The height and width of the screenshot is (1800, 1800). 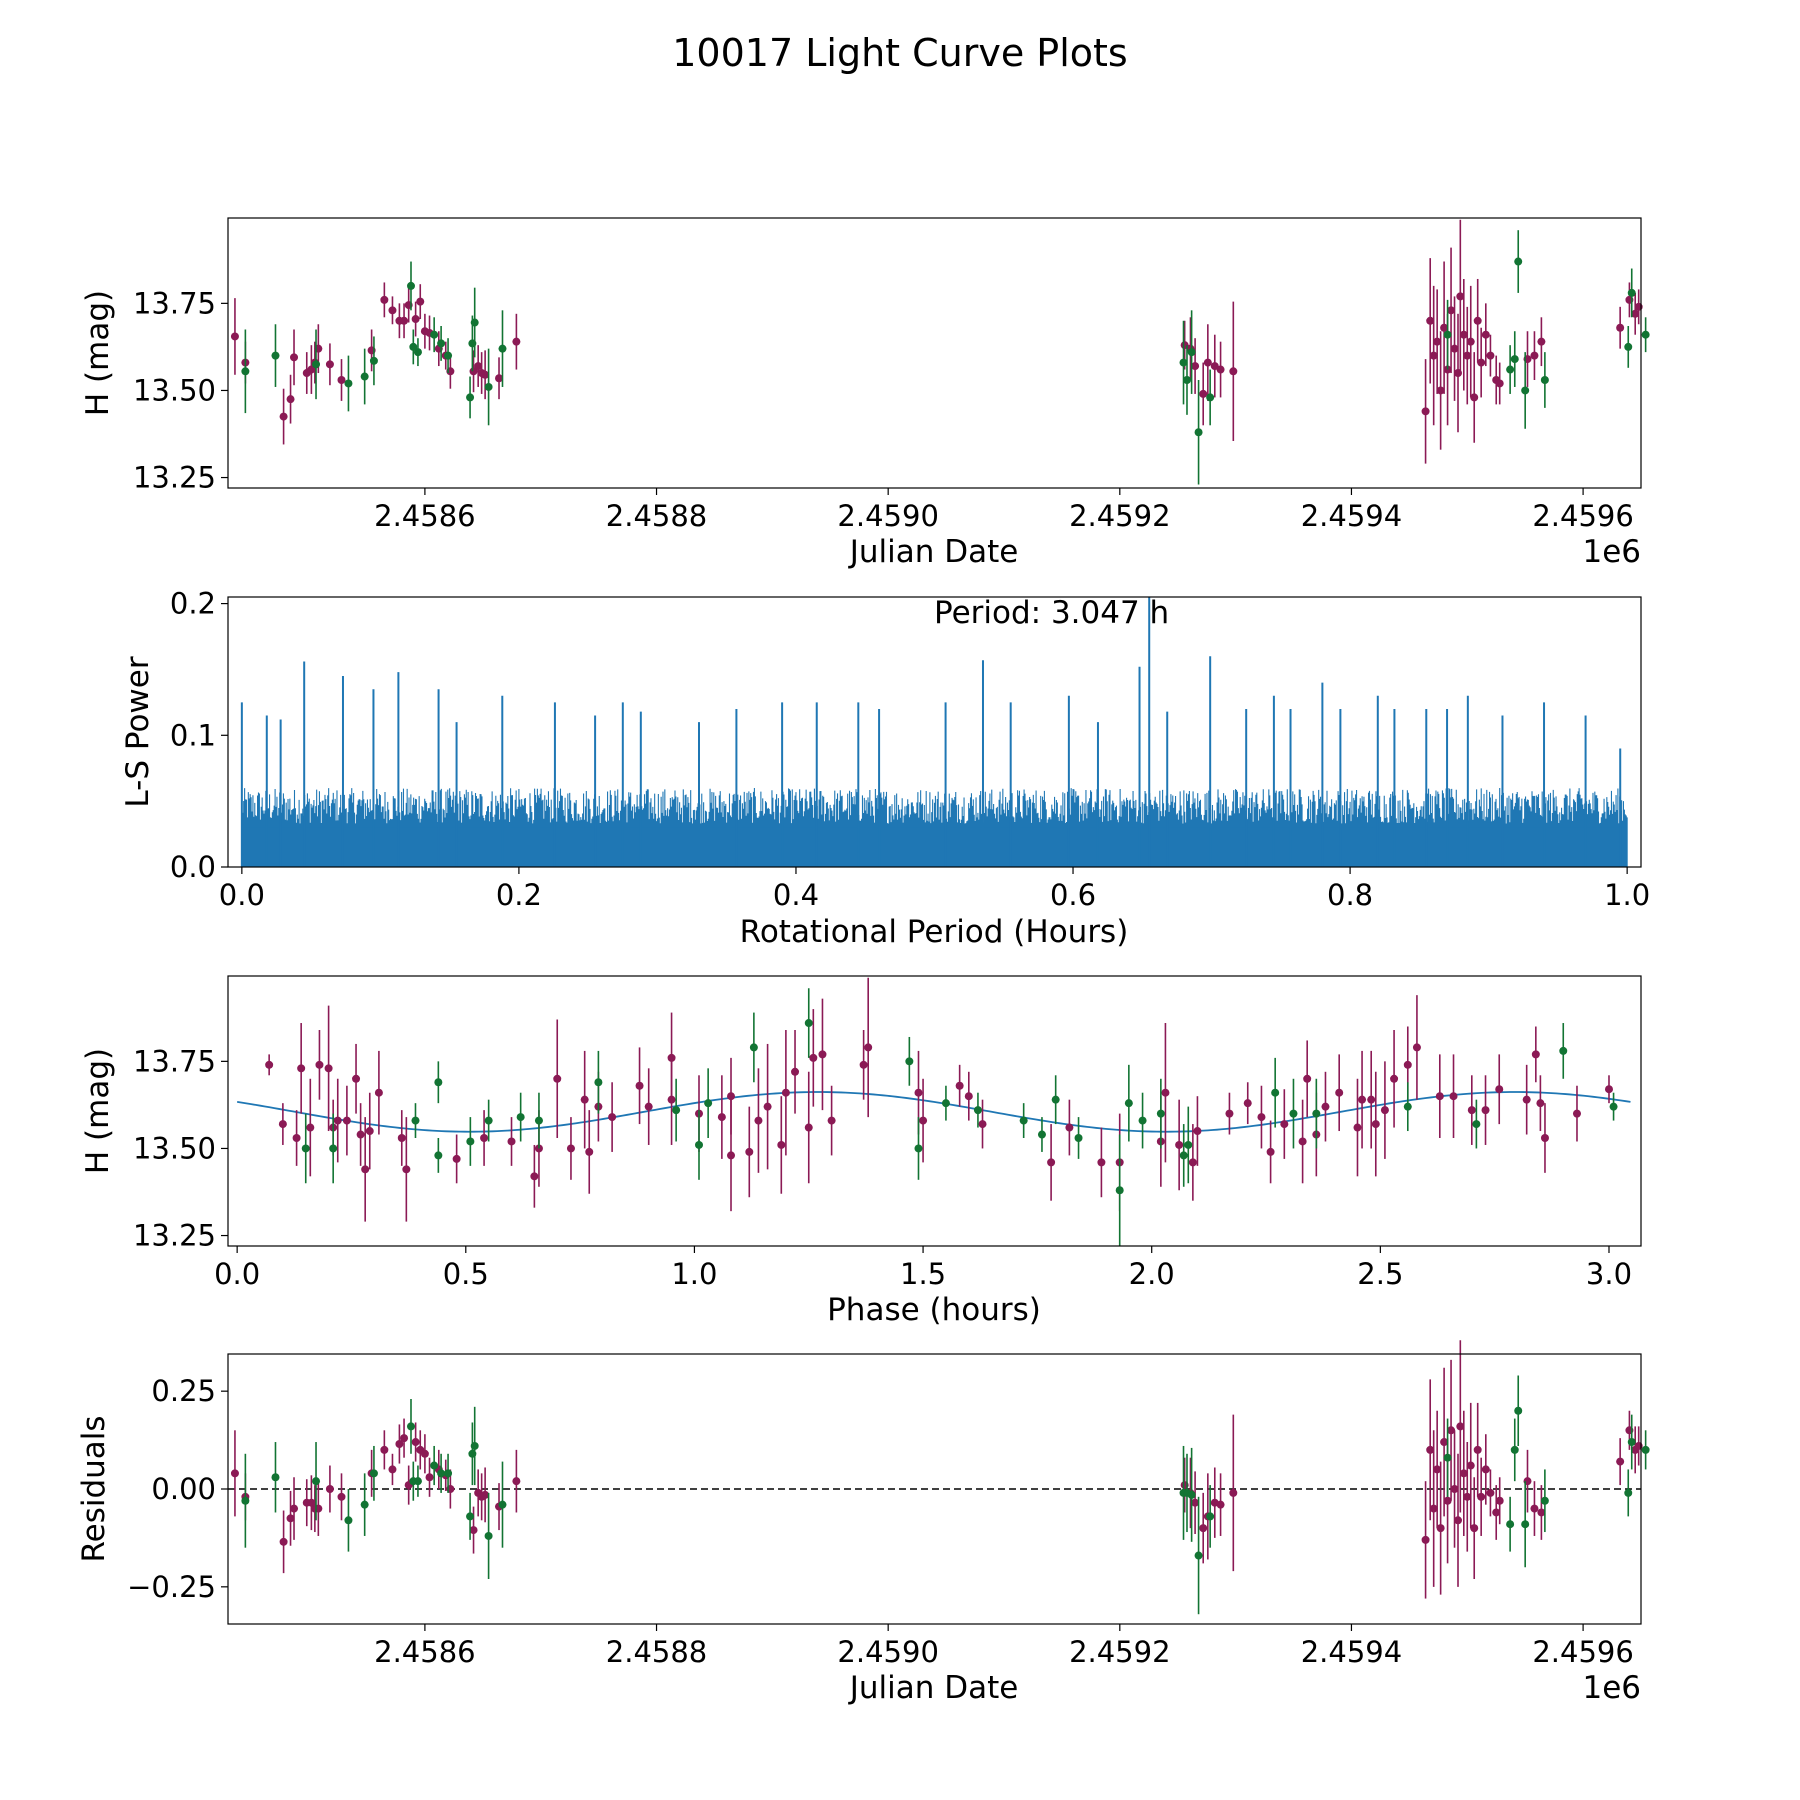 What do you see at coordinates (1152, 1274) in the screenshot?
I see `x-tick-label: 2.0` at bounding box center [1152, 1274].